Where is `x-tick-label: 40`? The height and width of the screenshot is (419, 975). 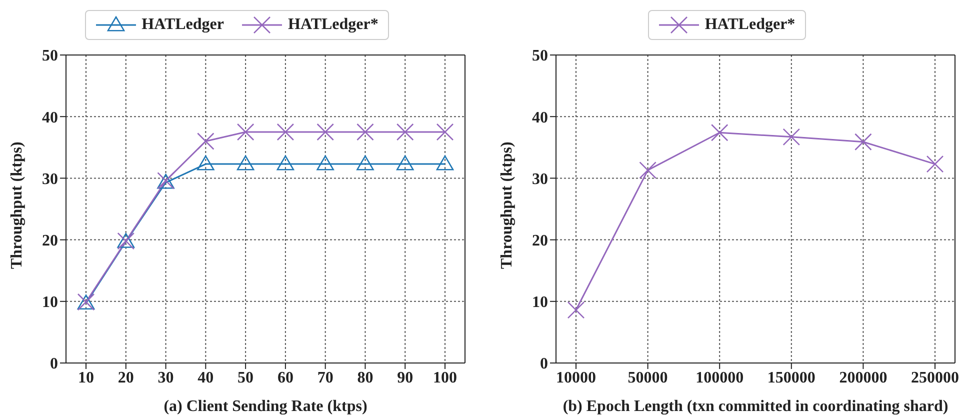
x-tick-label: 40 is located at coordinates (206, 377).